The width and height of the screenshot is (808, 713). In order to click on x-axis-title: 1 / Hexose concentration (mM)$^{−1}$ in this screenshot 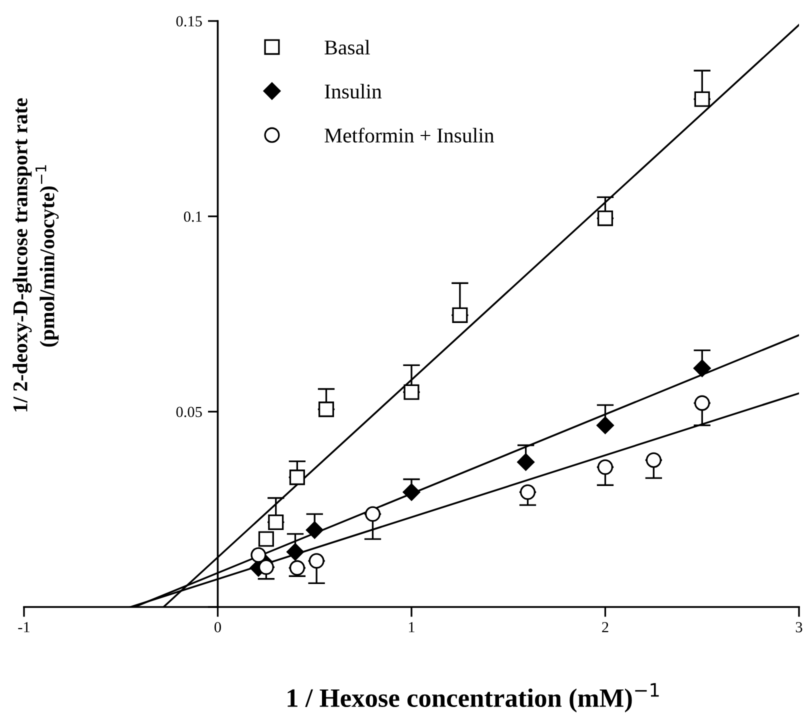, I will do `click(473, 697)`.